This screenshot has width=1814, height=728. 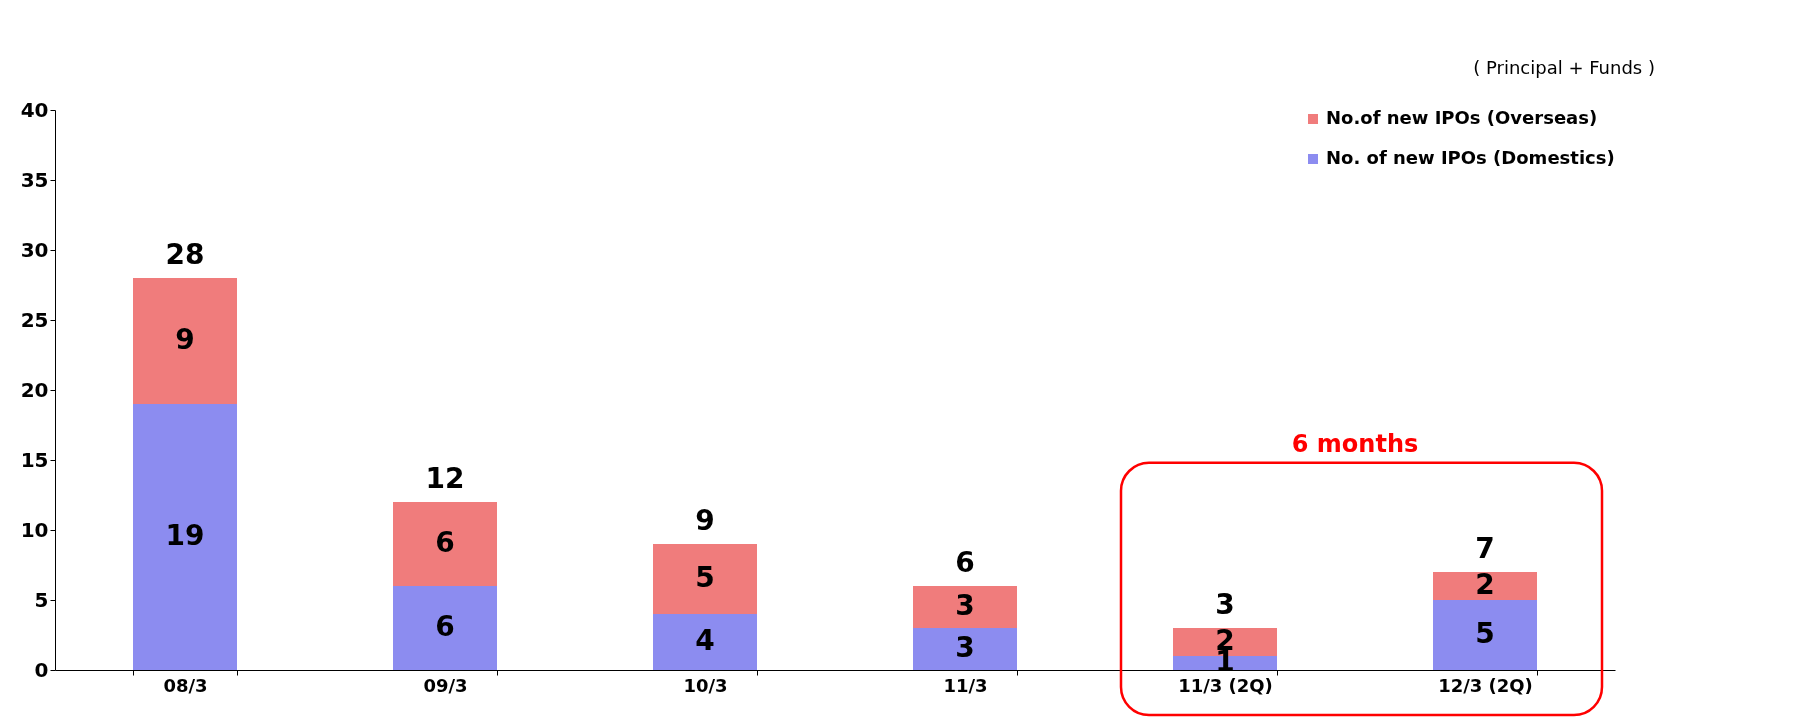 I want to click on y-tick-label: 30, so click(x=34, y=249).